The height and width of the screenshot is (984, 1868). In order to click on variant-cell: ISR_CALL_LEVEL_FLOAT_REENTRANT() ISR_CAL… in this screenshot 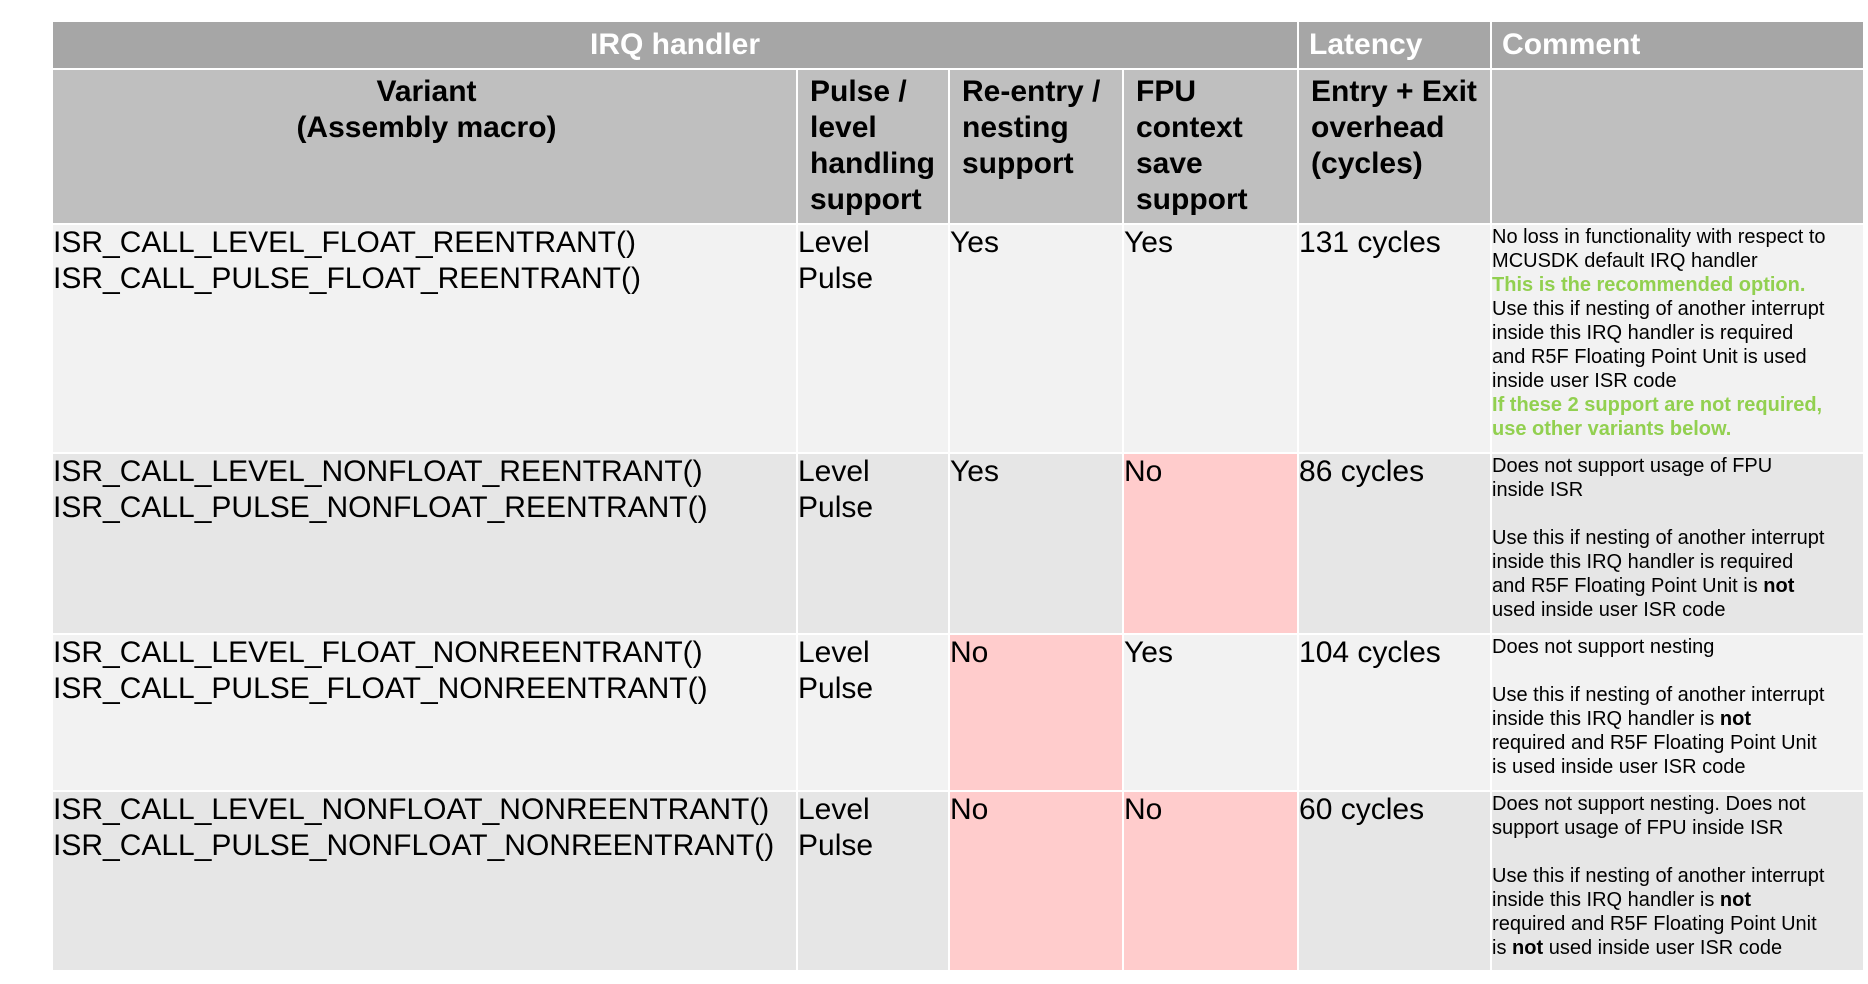, I will do `click(424, 338)`.